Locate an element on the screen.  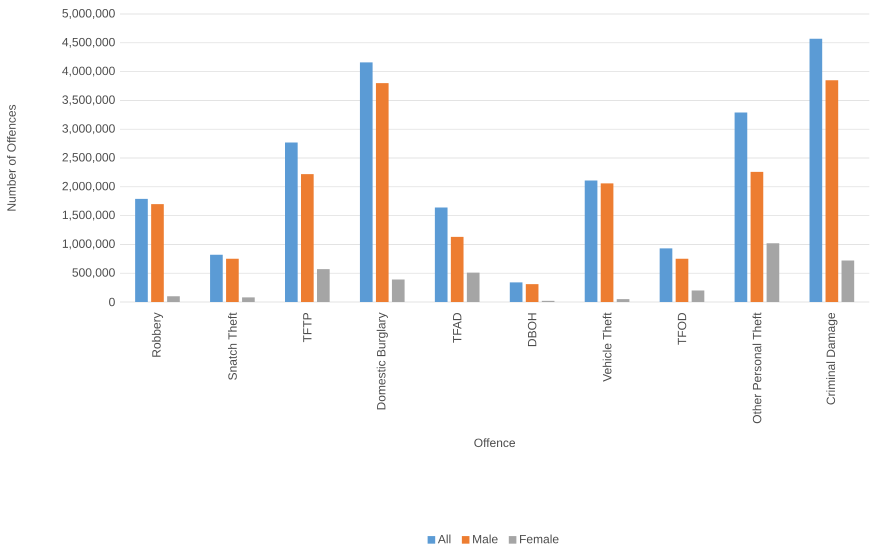
y-tick-label: 2,500,000 is located at coordinates (88, 158).